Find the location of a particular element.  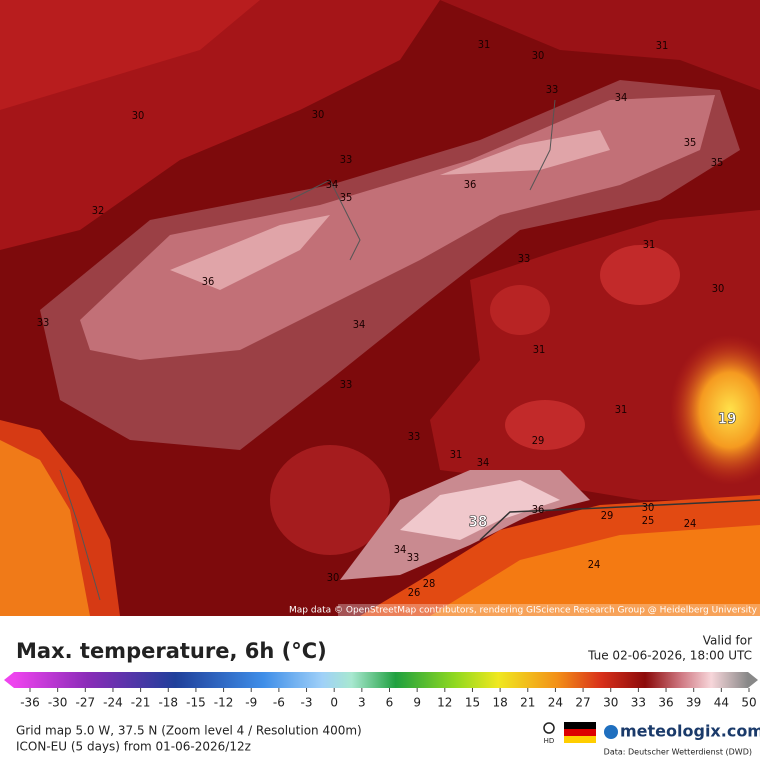

scale-tick-label: 21 is located at coordinates (527, 703).